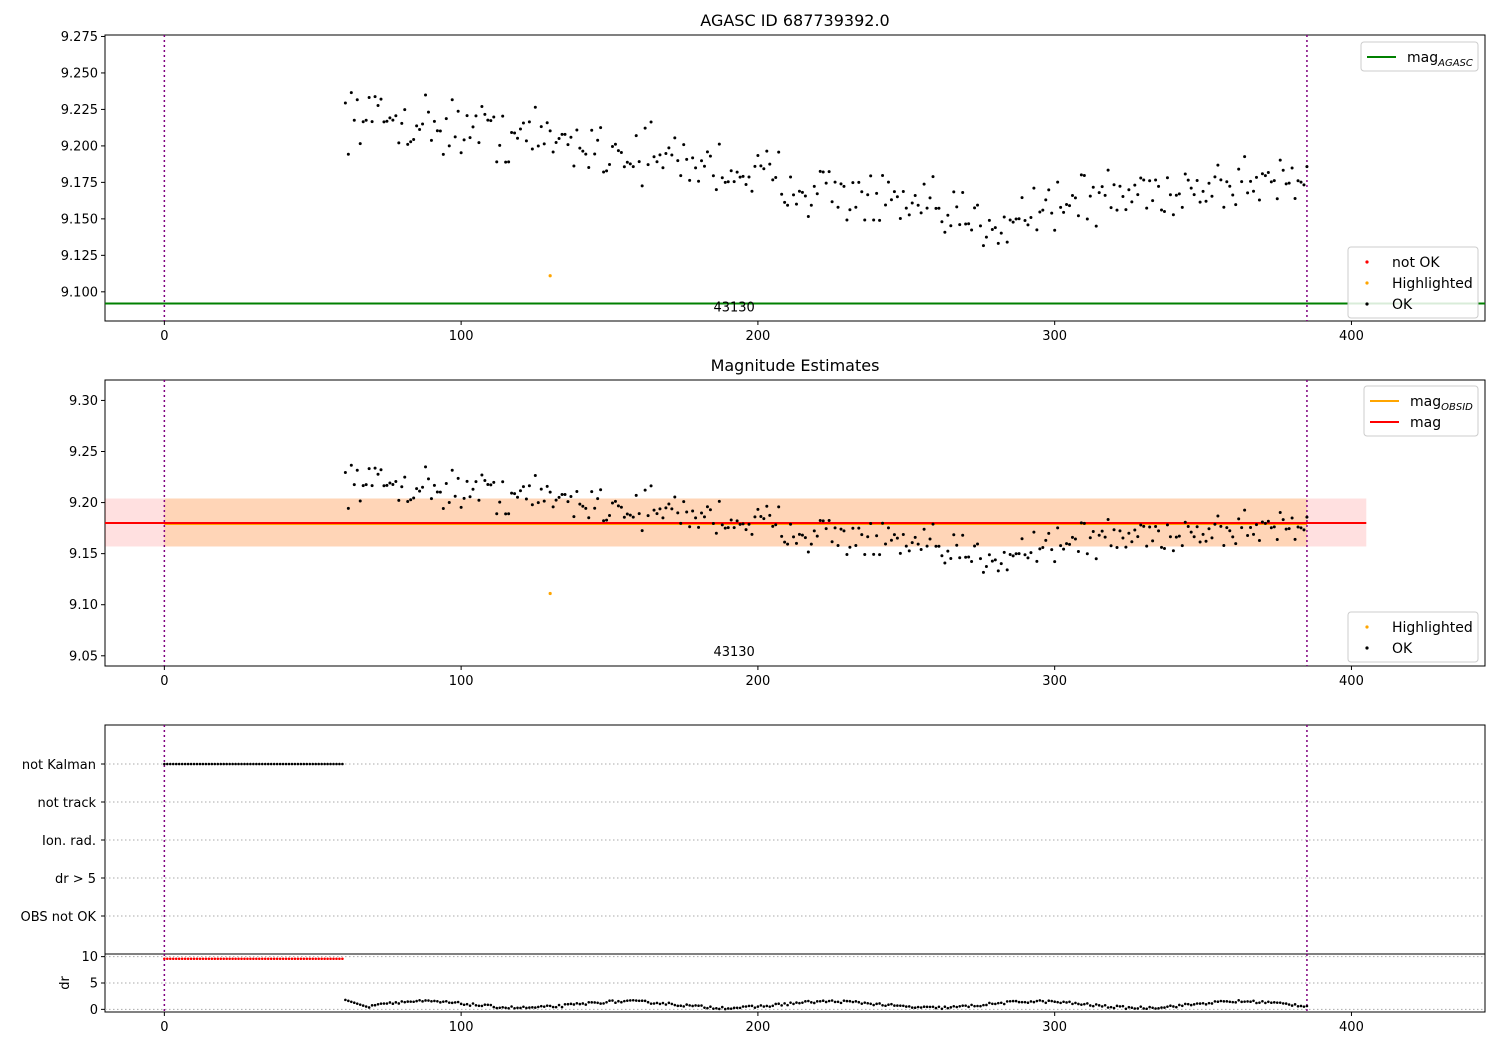 This screenshot has height=1054, width=1500. What do you see at coordinates (79, 110) in the screenshot?
I see `y-tick-label: 9.225` at bounding box center [79, 110].